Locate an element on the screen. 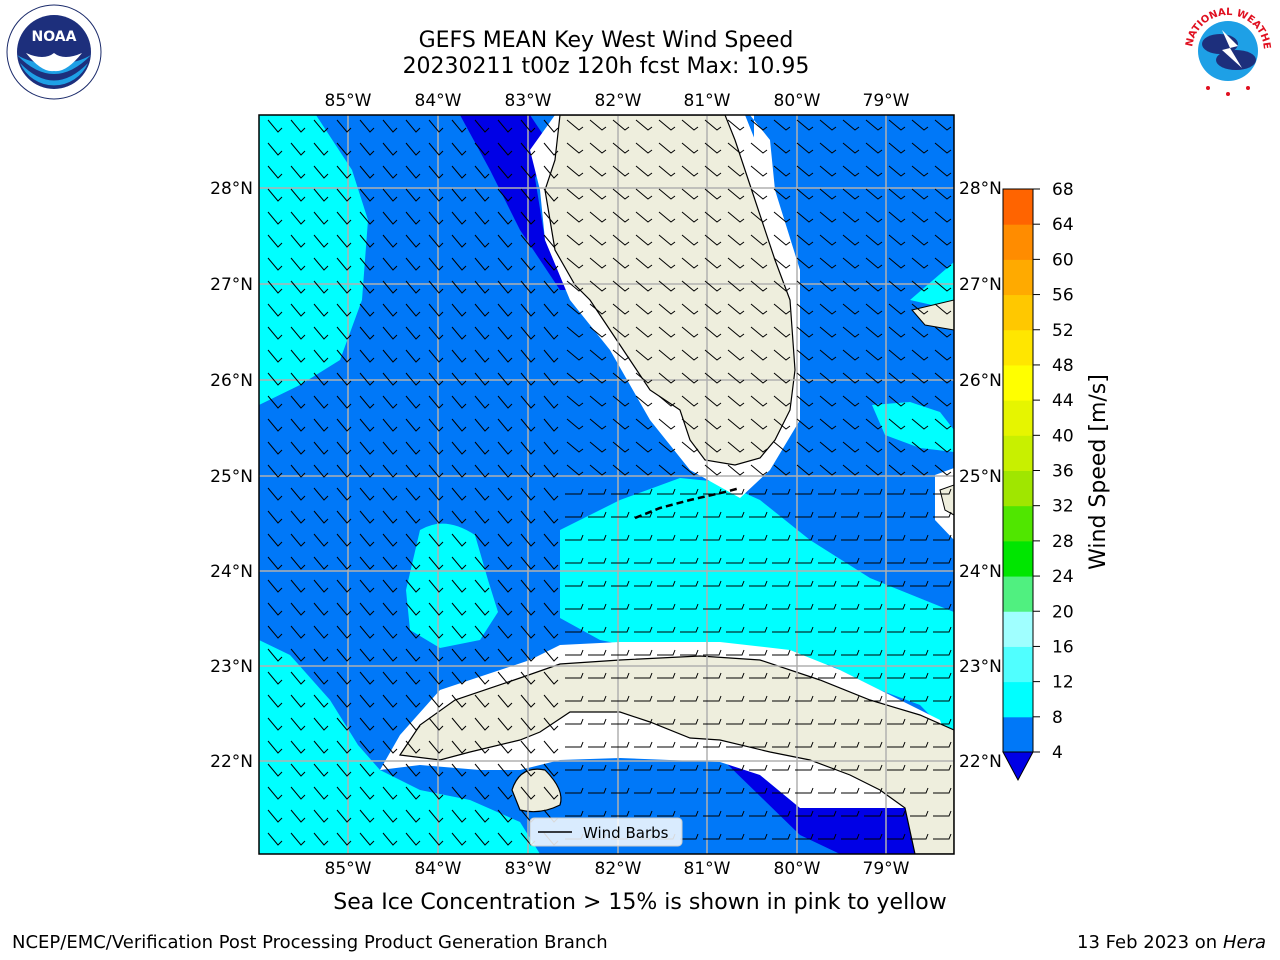  lat-labels-left: 28°N 27°N 26°N 25°N 24°N 23°N 22°N is located at coordinates (231, 475).